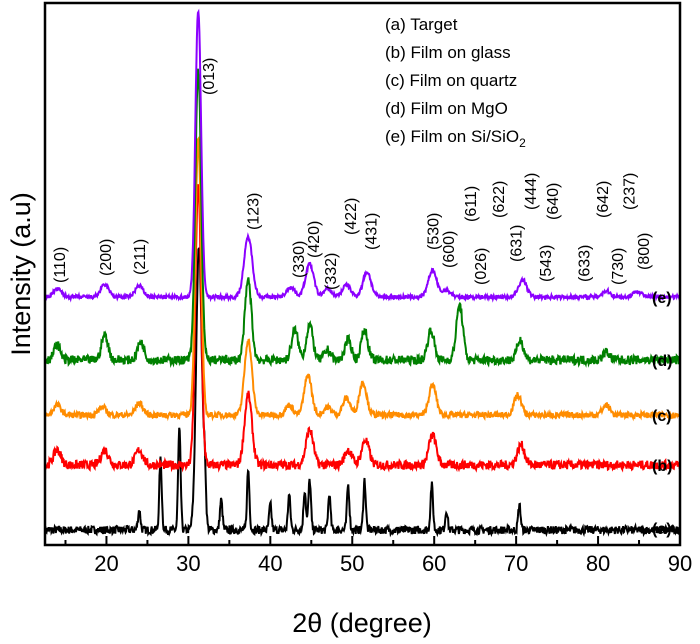  What do you see at coordinates (629, 191) in the screenshot?
I see `peak-label: (237)` at bounding box center [629, 191].